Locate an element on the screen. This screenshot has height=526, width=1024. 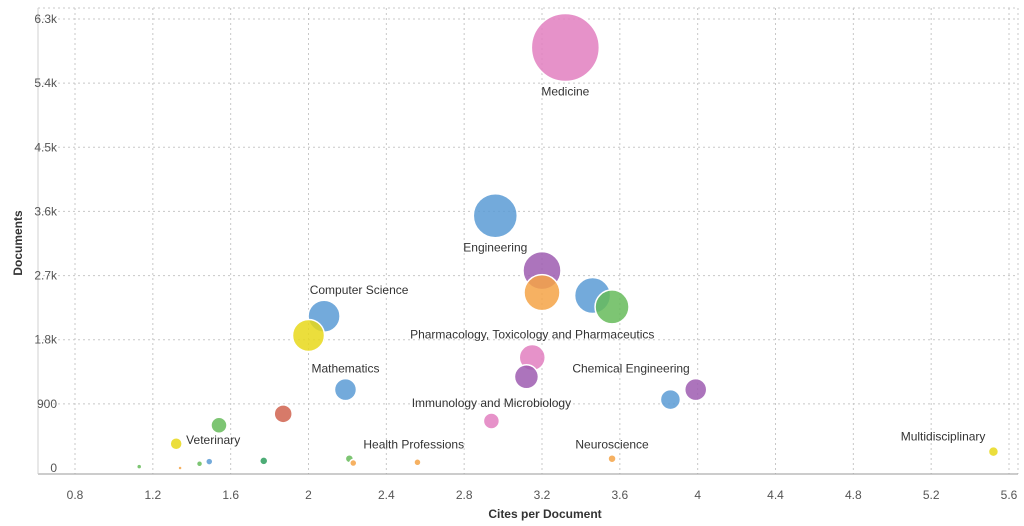
point-label: Multidisciplinary is located at coordinates (943, 437).